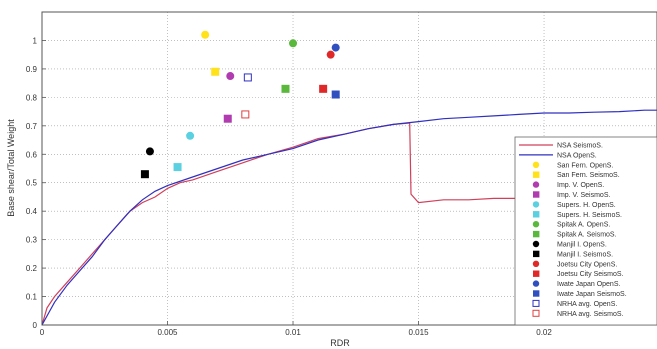  What do you see at coordinates (32, 268) in the screenshot?
I see `y-tick-label: 0.2` at bounding box center [32, 268].